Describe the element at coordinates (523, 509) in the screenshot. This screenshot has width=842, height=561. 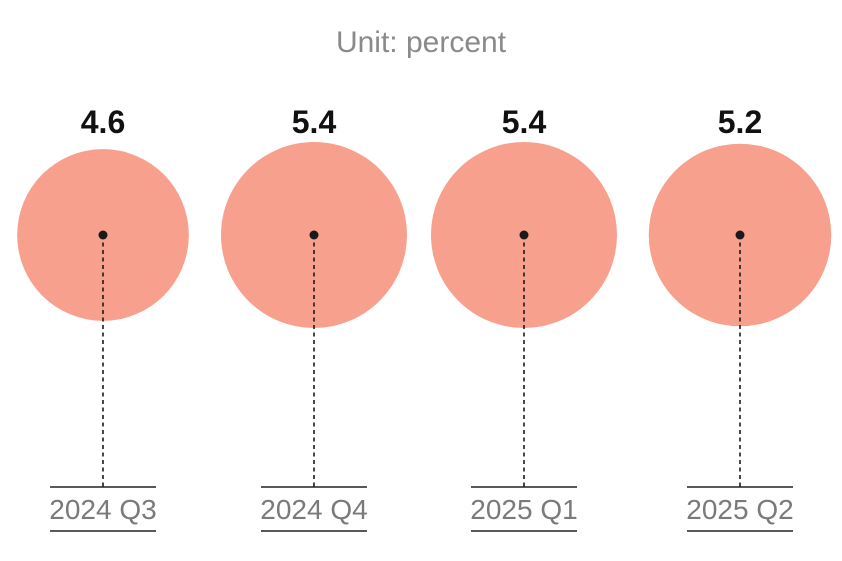
I see `category-label-3: 2025 Q1` at that location.